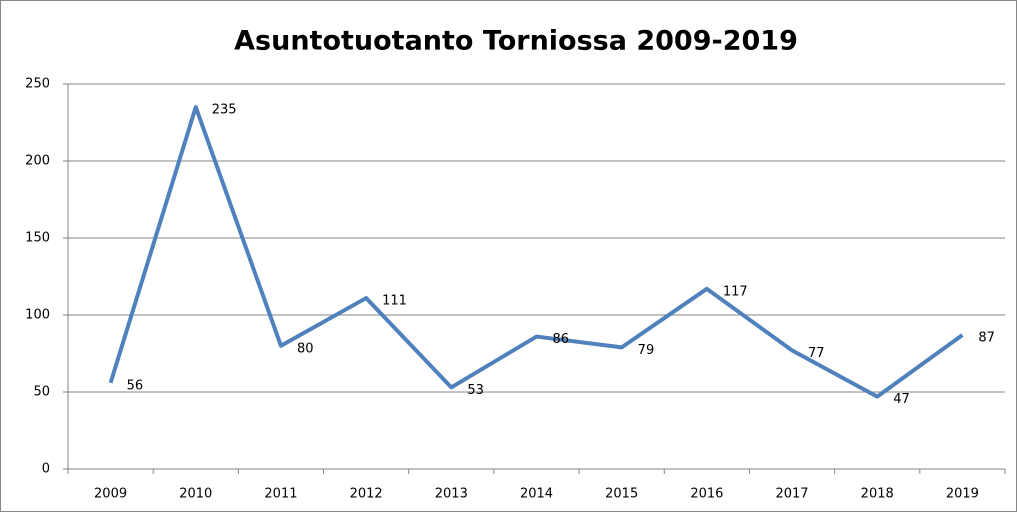 This screenshot has width=1017, height=512. Describe the element at coordinates (135, 385) in the screenshot. I see `data-label: 56` at that location.